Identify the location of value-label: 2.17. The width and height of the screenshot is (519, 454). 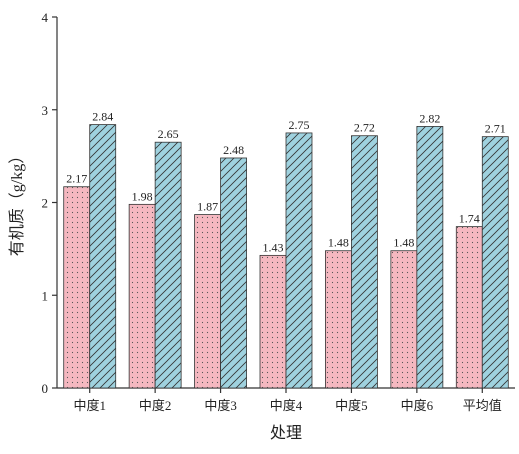
(76, 179).